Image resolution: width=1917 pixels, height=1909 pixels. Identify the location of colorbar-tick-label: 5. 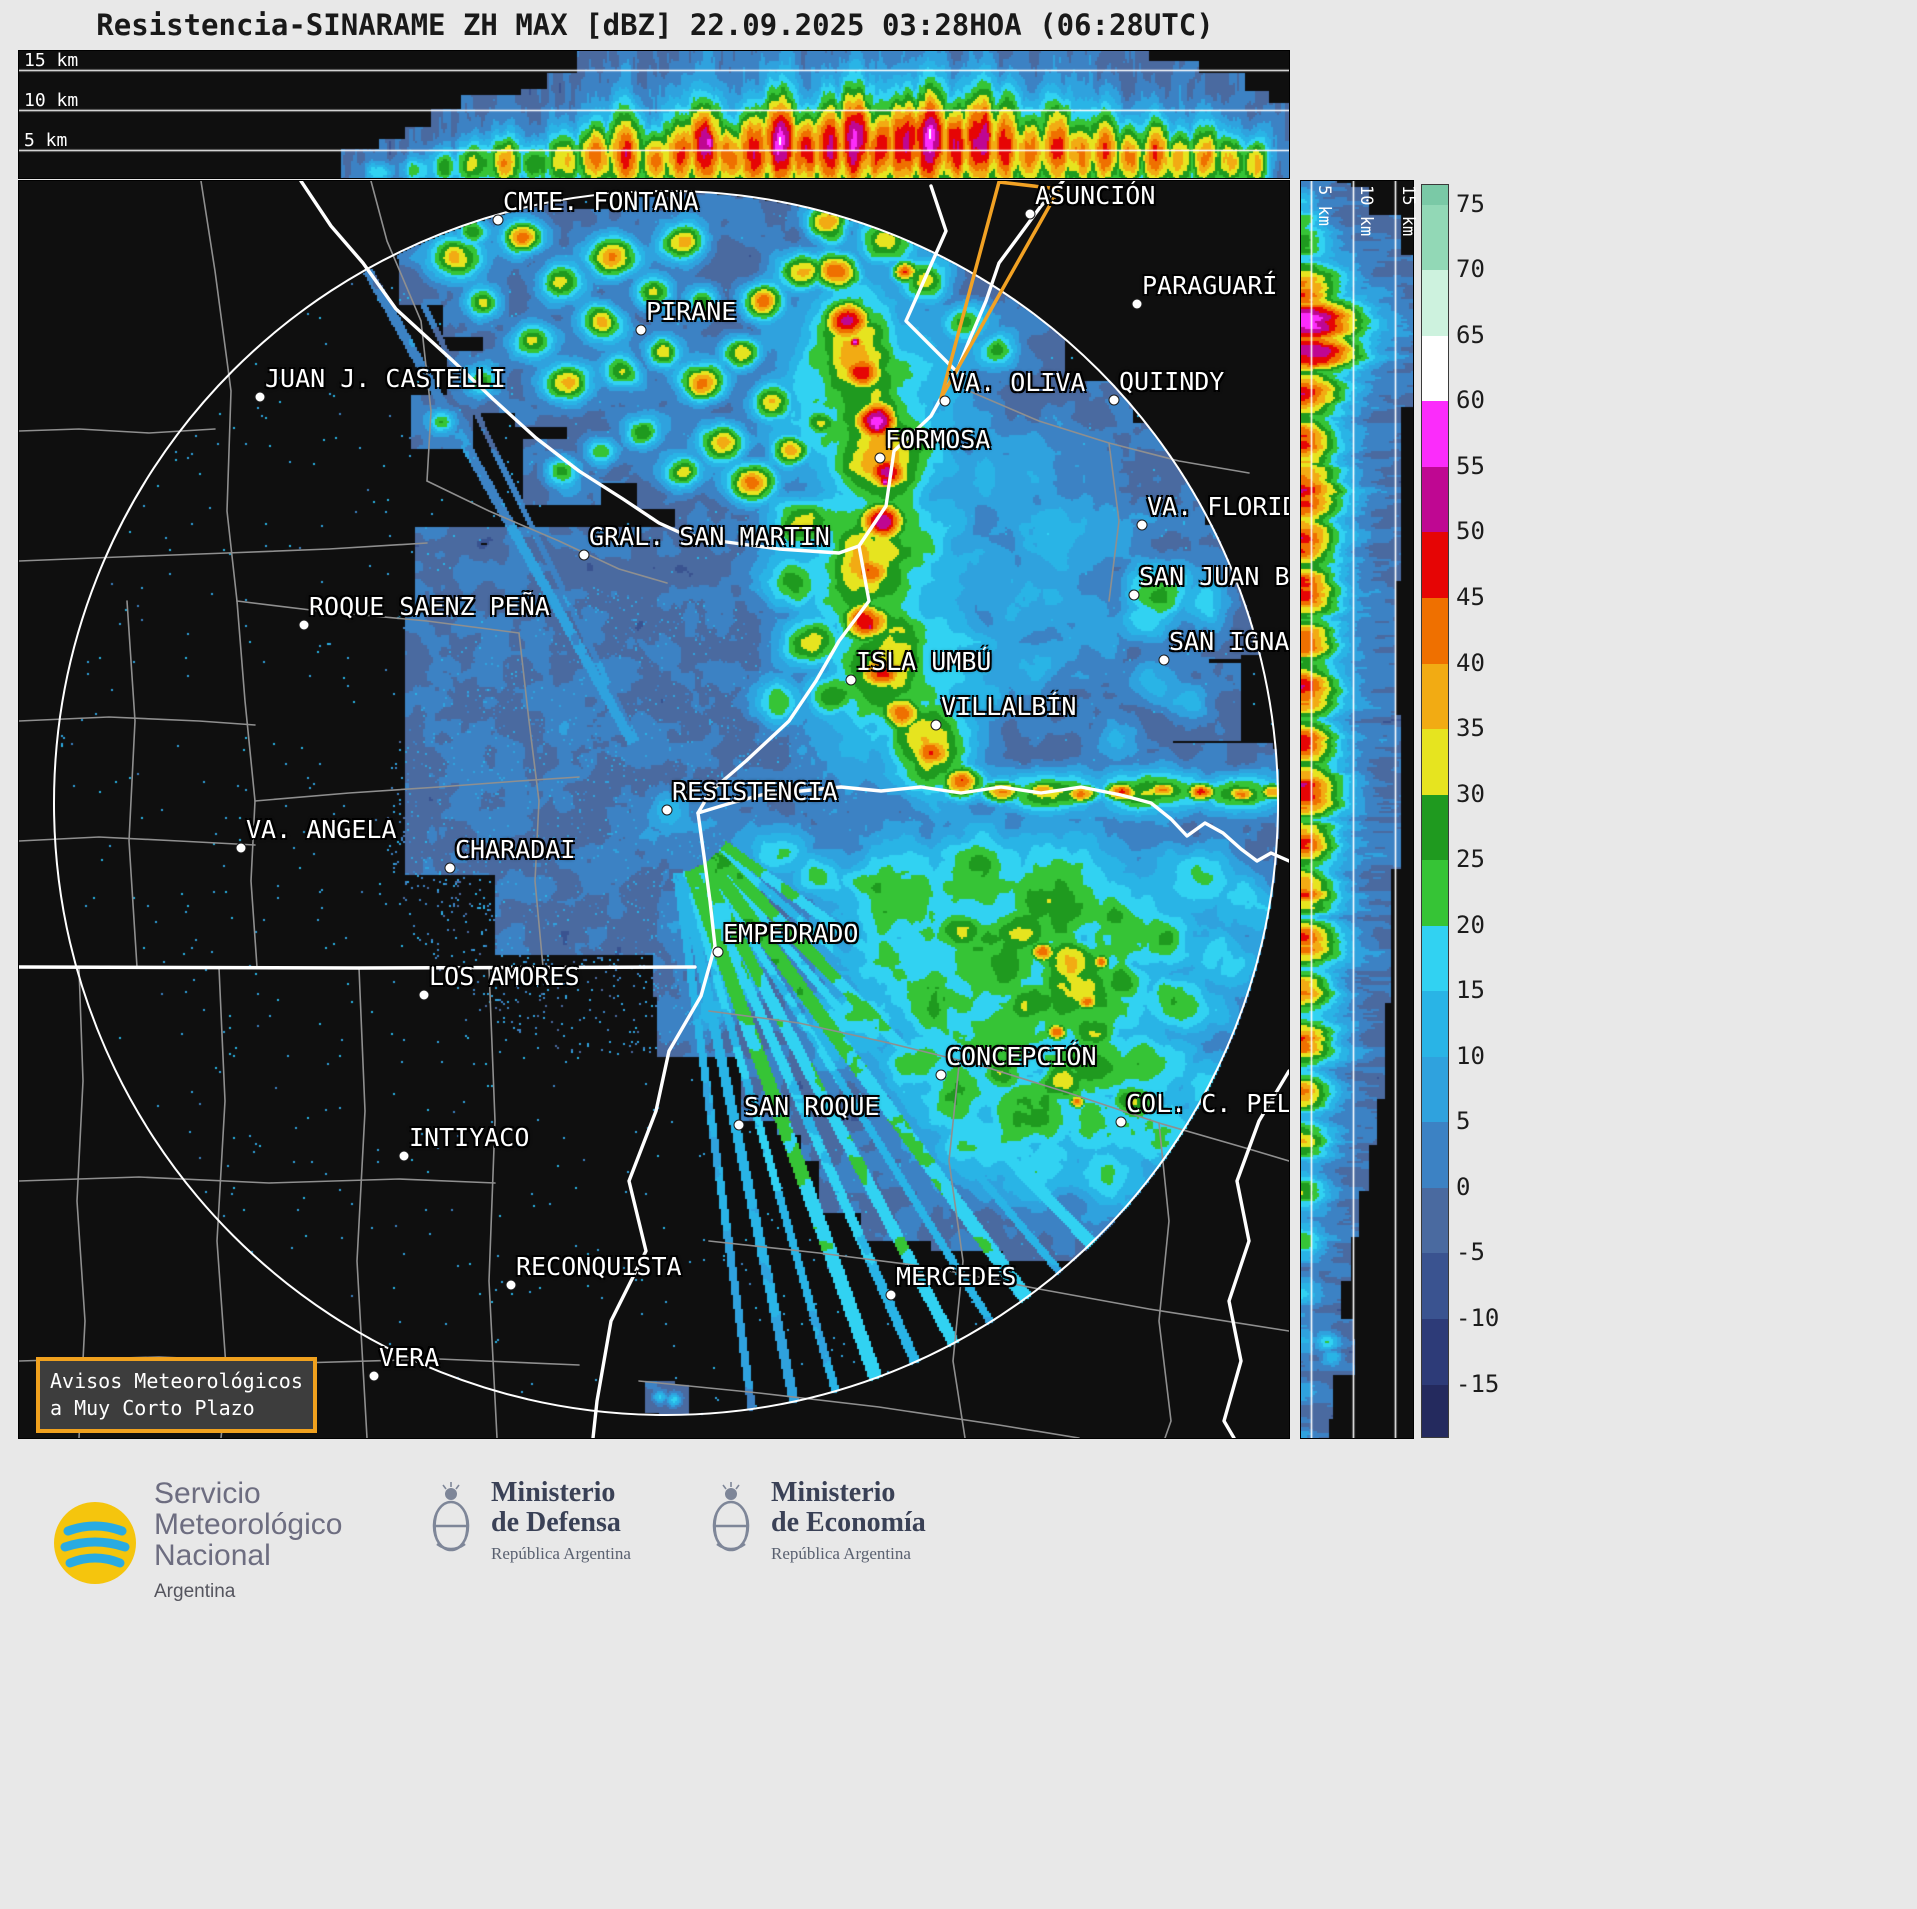
(1463, 1121).